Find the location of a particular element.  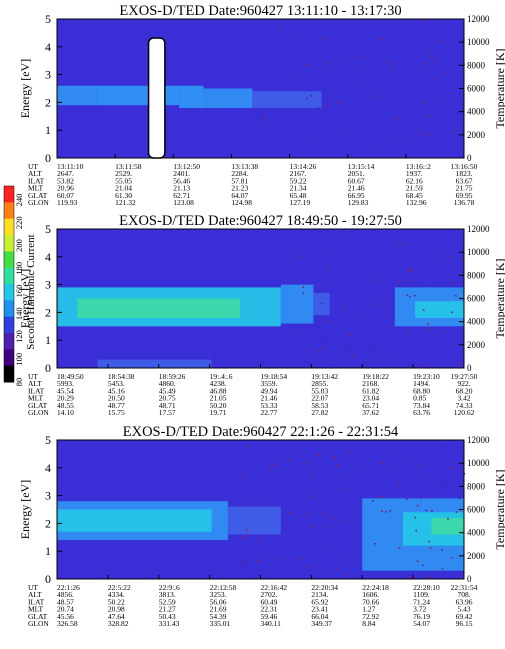

y-tick-label: 3 is located at coordinates (48, 285).